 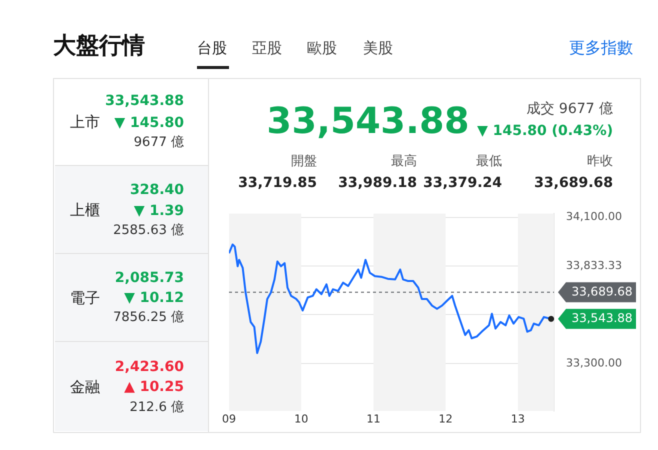 What do you see at coordinates (149, 368) in the screenshot?
I see `text: 2,423.60` at bounding box center [149, 368].